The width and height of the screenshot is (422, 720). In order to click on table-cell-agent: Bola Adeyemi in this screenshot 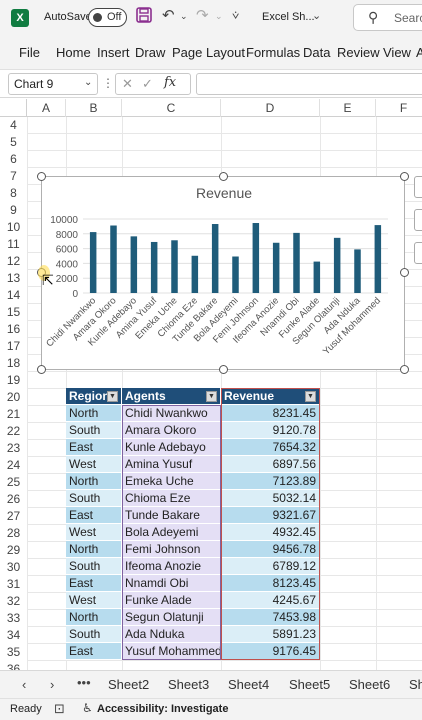, I will do `click(171, 532)`.